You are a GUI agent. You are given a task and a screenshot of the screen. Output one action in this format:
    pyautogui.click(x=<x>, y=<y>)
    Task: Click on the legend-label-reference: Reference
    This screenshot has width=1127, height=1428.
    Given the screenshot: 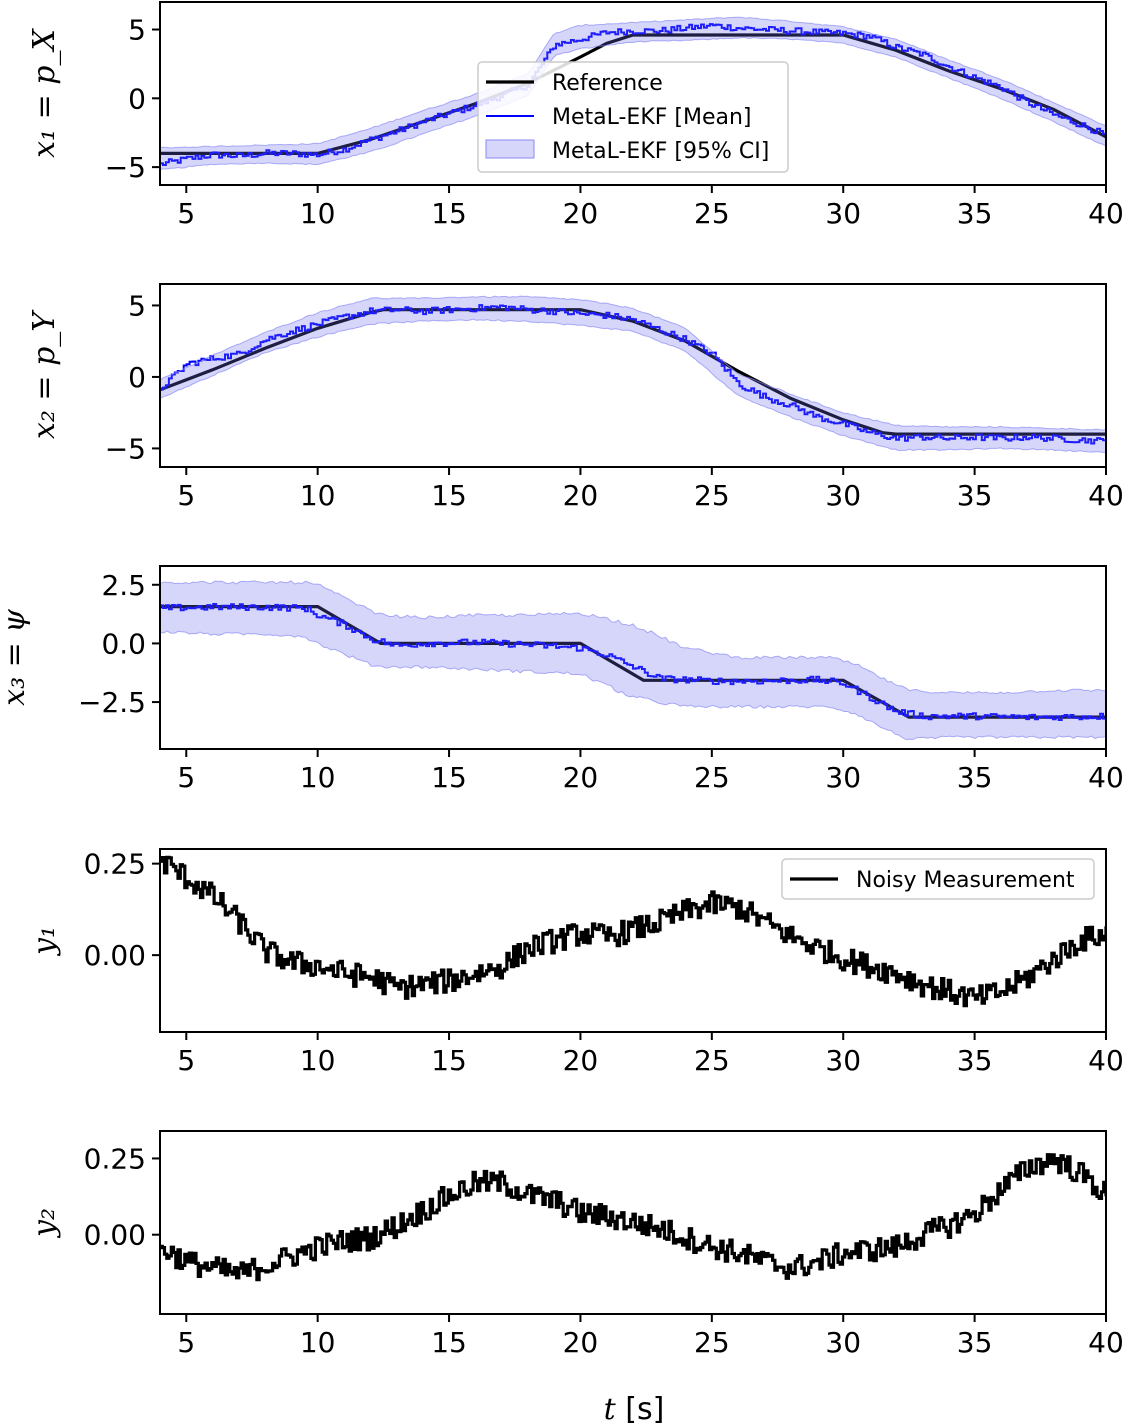 What is the action you would take?
    pyautogui.click(x=607, y=83)
    